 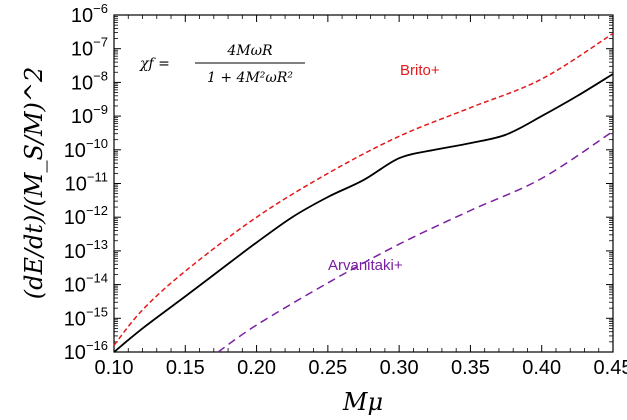 What do you see at coordinates (470, 368) in the screenshot?
I see `x-tick-label: 0.35` at bounding box center [470, 368].